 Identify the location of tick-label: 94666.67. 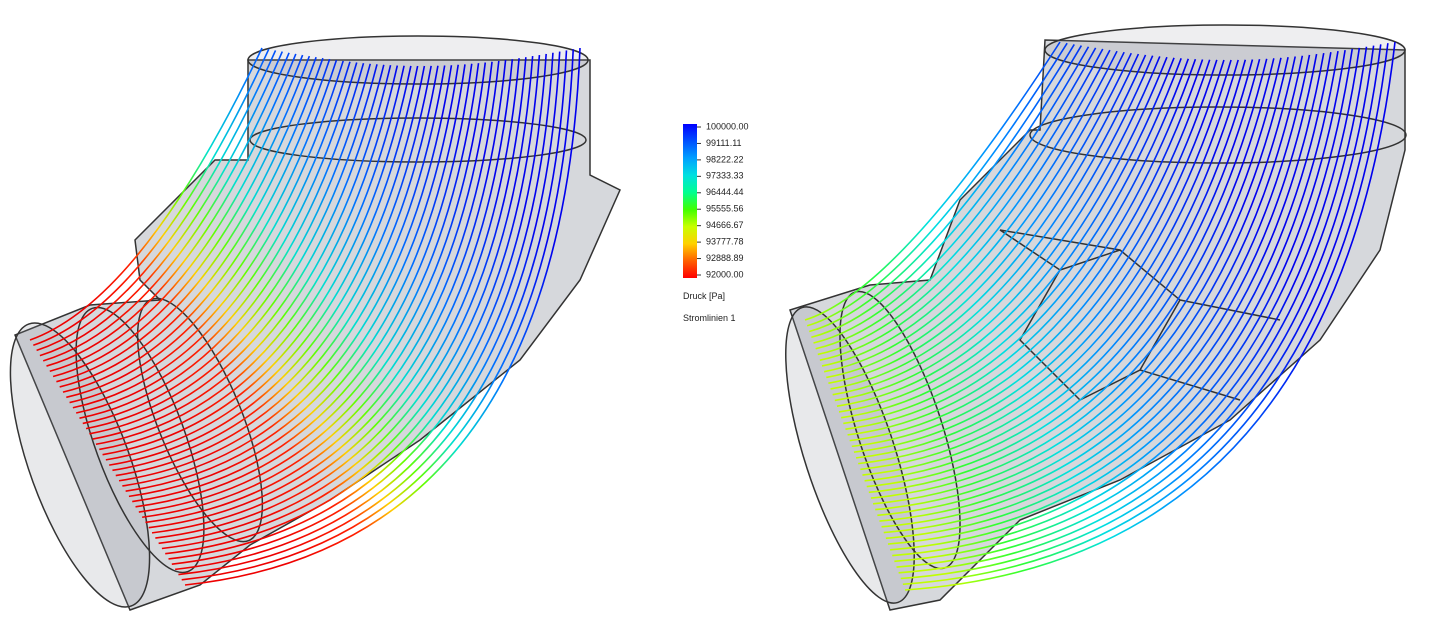
(725, 225).